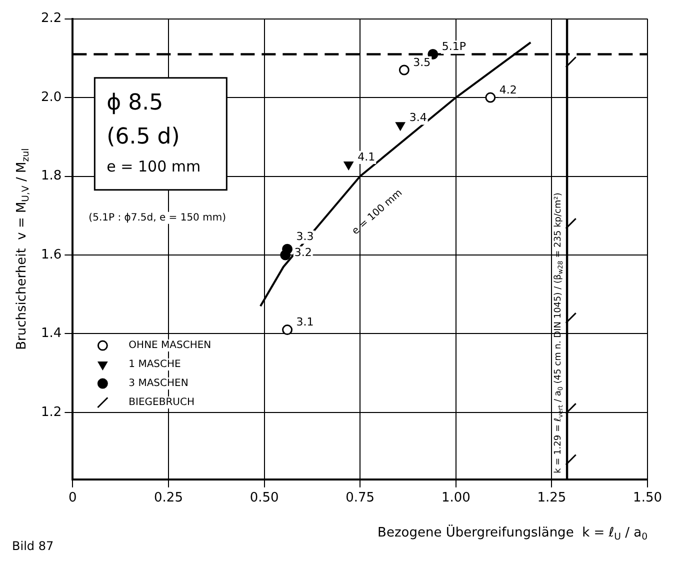  I want to click on x-tick-label: 0.50, so click(264, 498).